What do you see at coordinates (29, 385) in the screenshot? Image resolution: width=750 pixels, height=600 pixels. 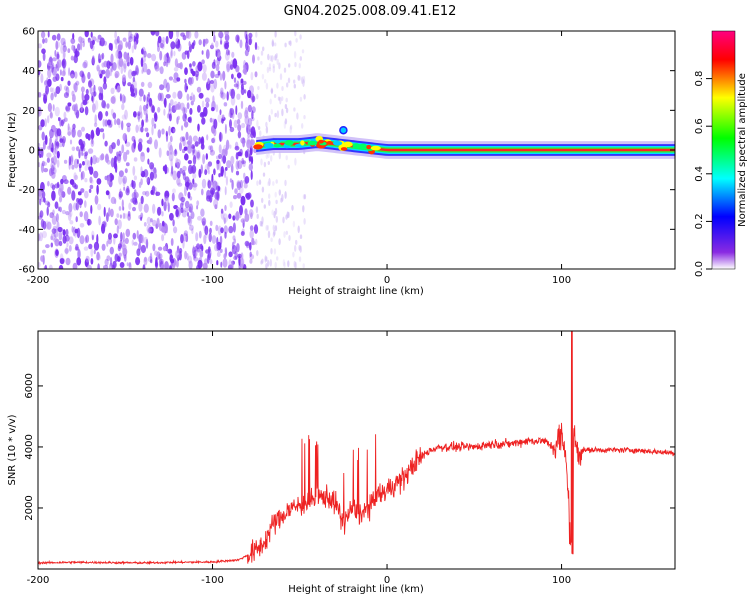 I see `snr-ytick-label: 6000` at bounding box center [29, 385].